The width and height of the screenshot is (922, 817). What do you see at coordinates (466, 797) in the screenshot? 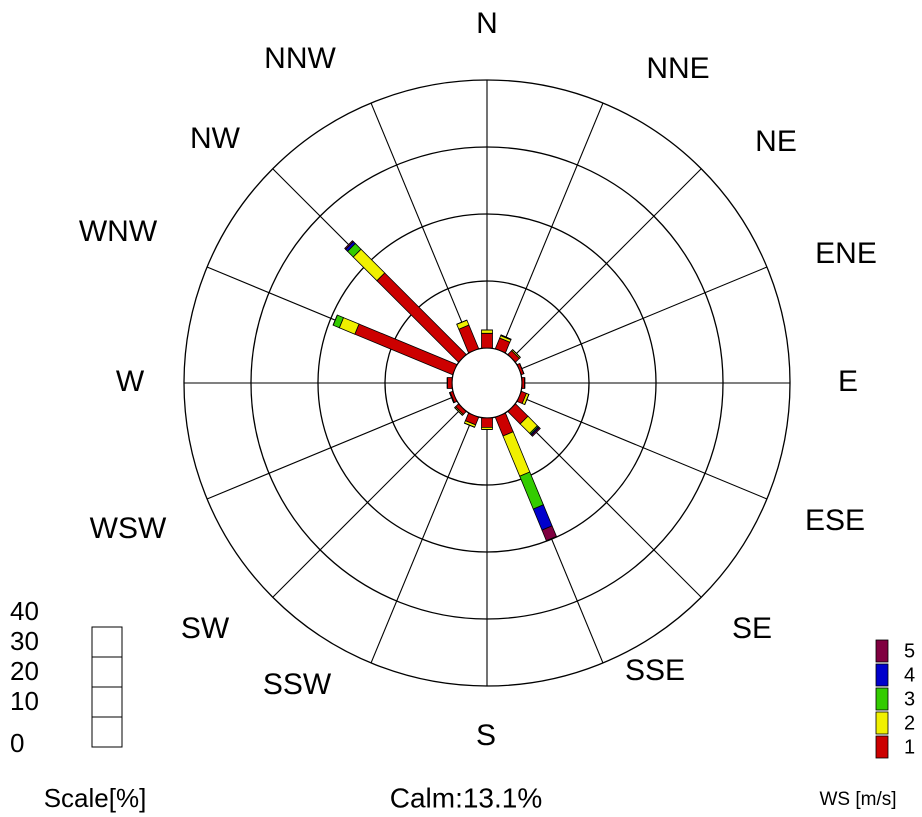
I see `calm-label: Calm:13.1%` at bounding box center [466, 797].